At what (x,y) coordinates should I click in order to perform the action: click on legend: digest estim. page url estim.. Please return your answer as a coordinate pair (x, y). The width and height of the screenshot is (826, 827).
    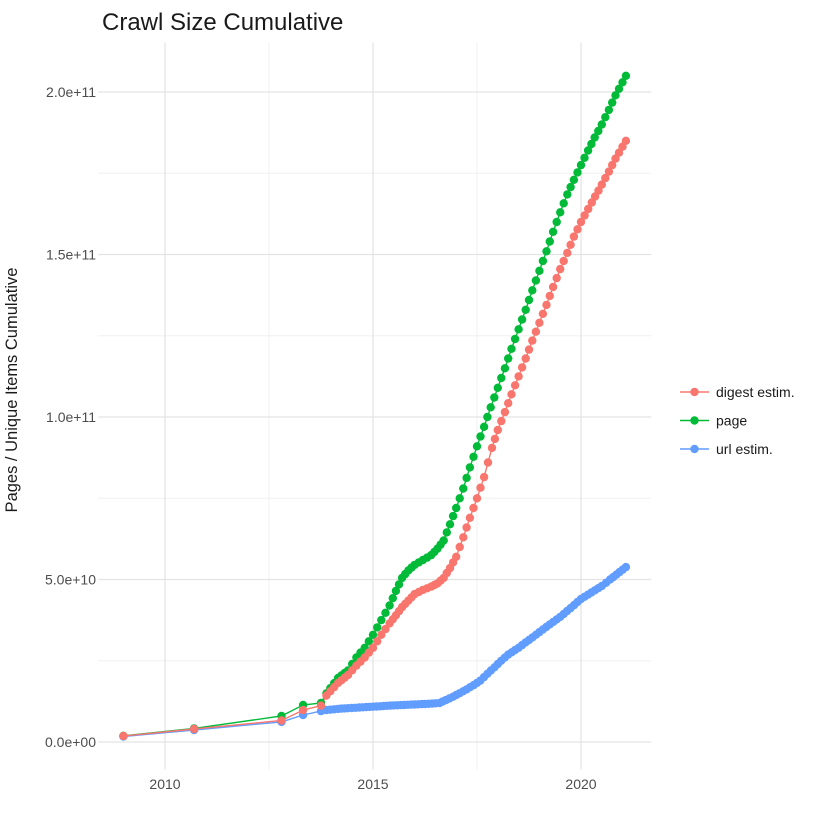
    Looking at the image, I should click on (737, 420).